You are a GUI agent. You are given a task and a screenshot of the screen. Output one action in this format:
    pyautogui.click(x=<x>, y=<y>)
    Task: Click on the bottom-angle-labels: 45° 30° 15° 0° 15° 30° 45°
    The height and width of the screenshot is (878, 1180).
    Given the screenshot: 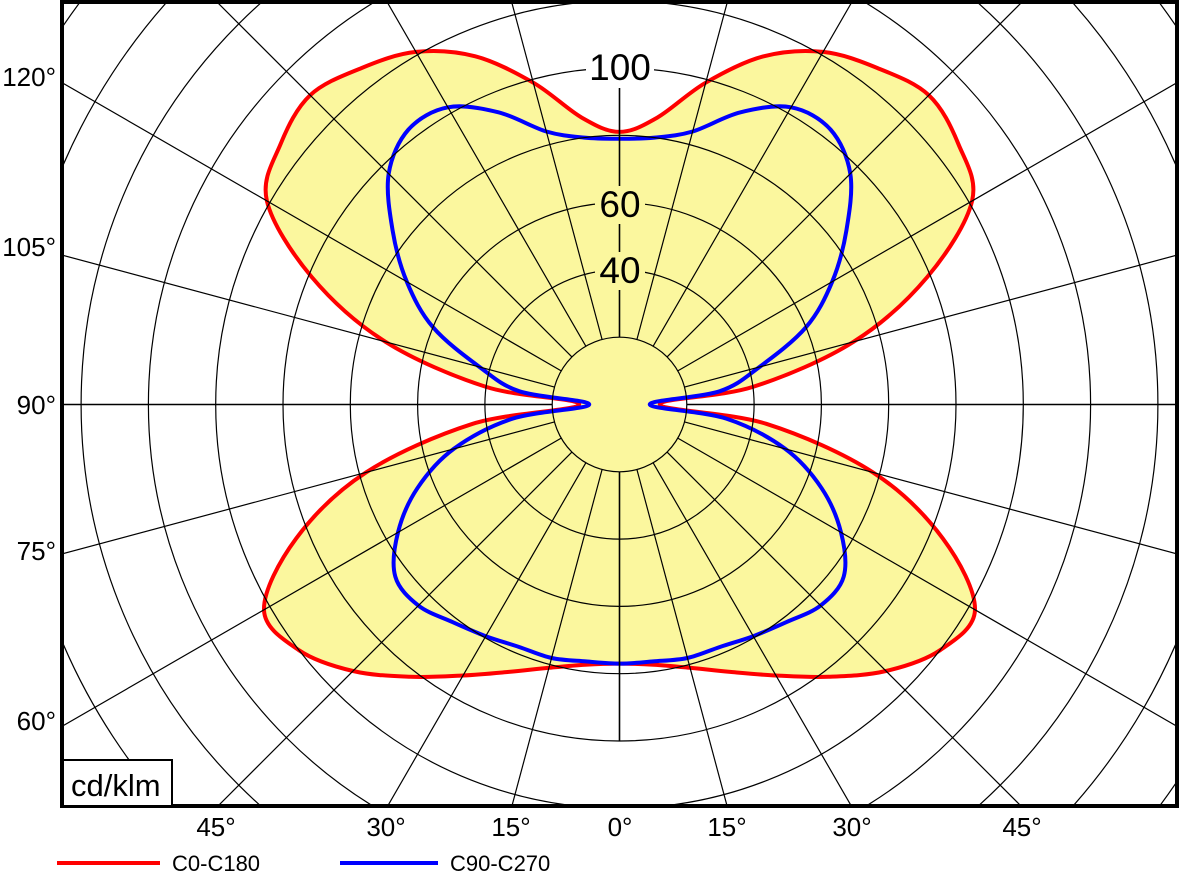 What is the action you would take?
    pyautogui.click(x=618, y=827)
    